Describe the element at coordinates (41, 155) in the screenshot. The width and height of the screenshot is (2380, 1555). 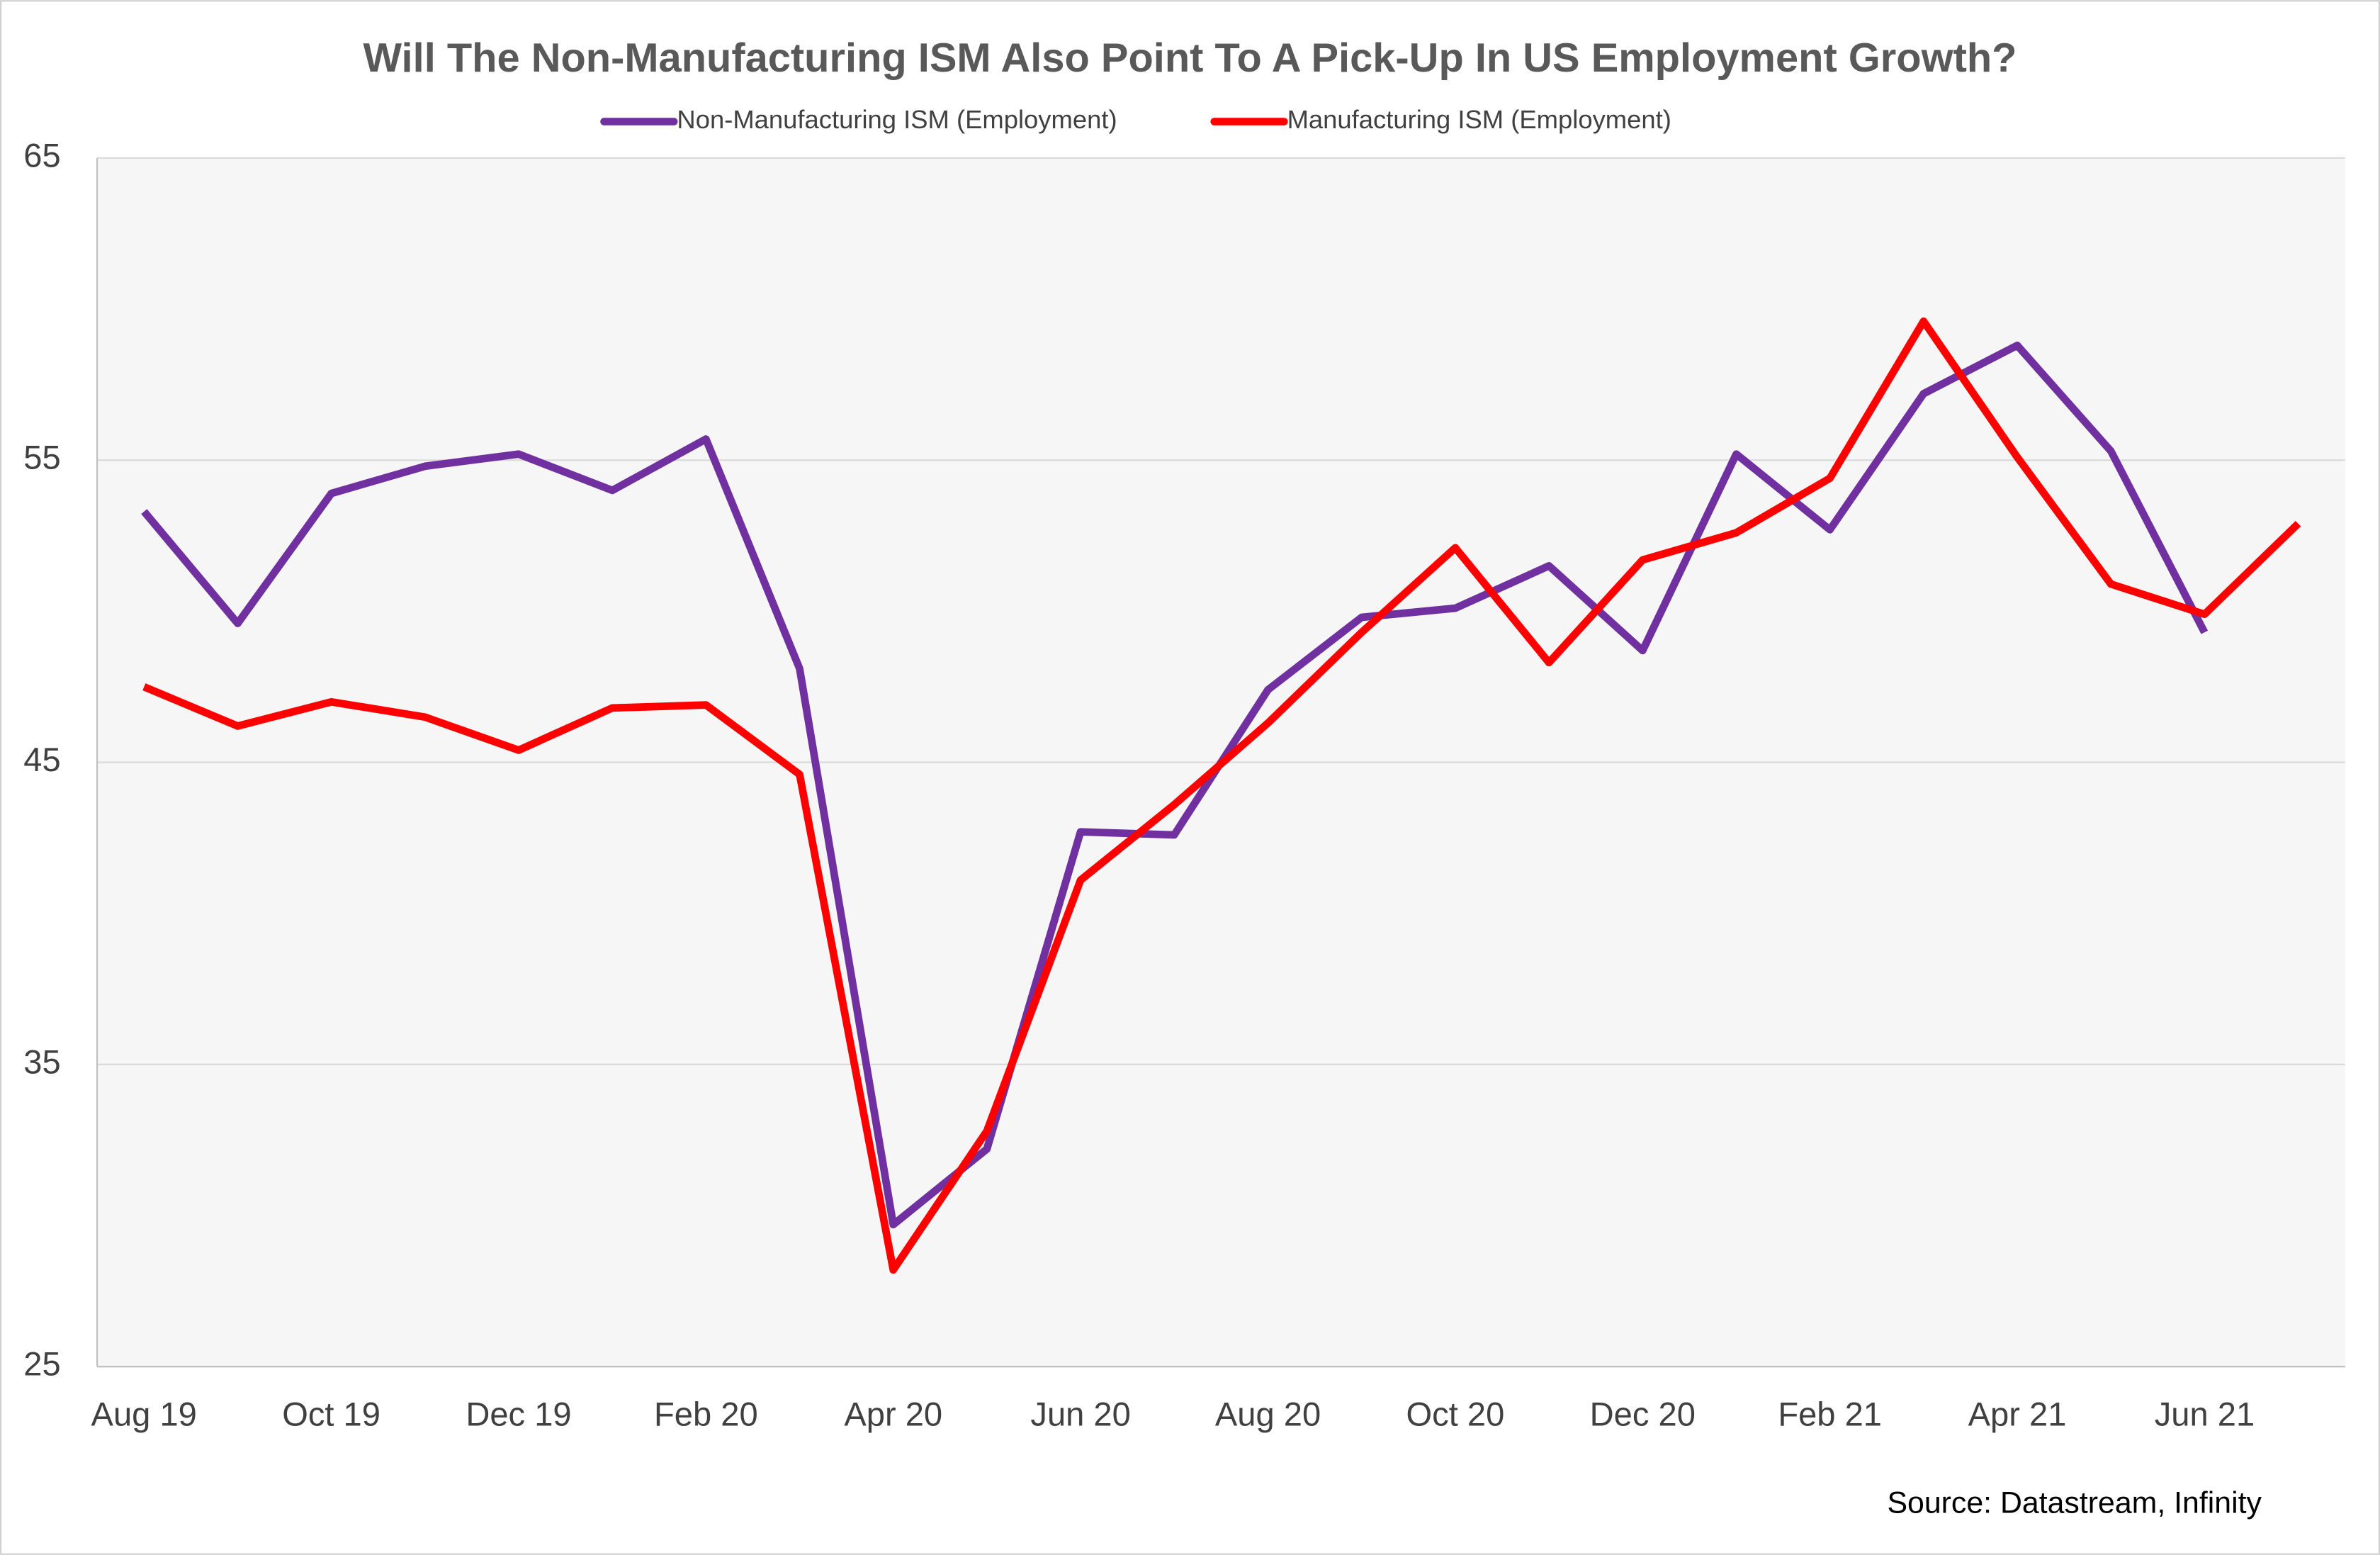
I see `y-tick-label: 65` at that location.